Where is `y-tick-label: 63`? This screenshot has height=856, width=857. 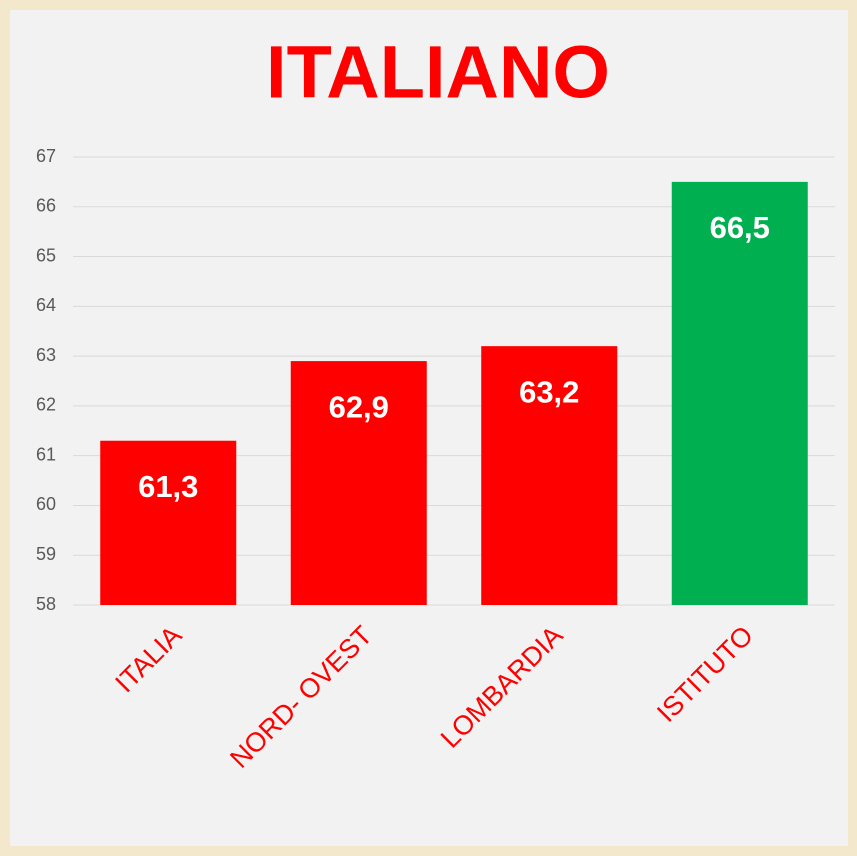
y-tick-label: 63 is located at coordinates (46, 355).